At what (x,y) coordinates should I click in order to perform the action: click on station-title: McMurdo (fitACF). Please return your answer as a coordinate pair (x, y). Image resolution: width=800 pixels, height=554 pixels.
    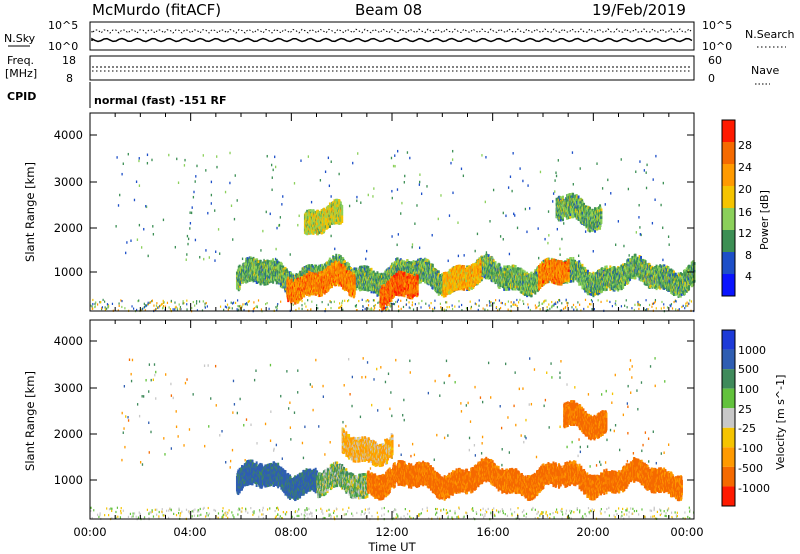
    Looking at the image, I should click on (156, 10).